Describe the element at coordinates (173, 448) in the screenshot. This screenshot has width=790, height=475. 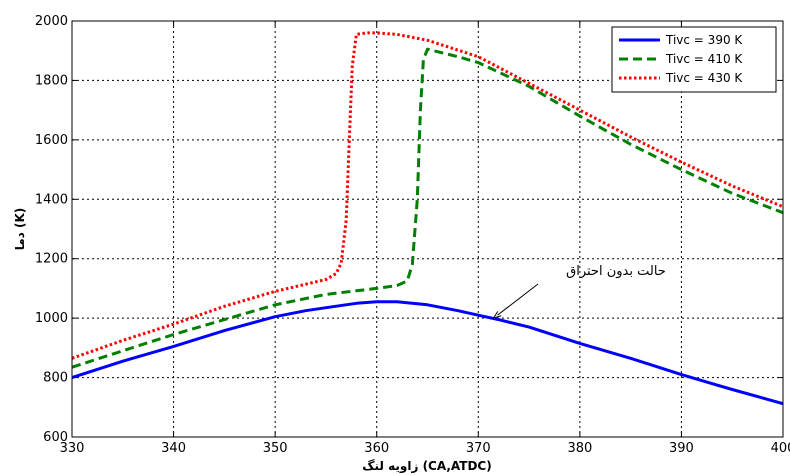
I see `x-tick-label: 340` at that location.